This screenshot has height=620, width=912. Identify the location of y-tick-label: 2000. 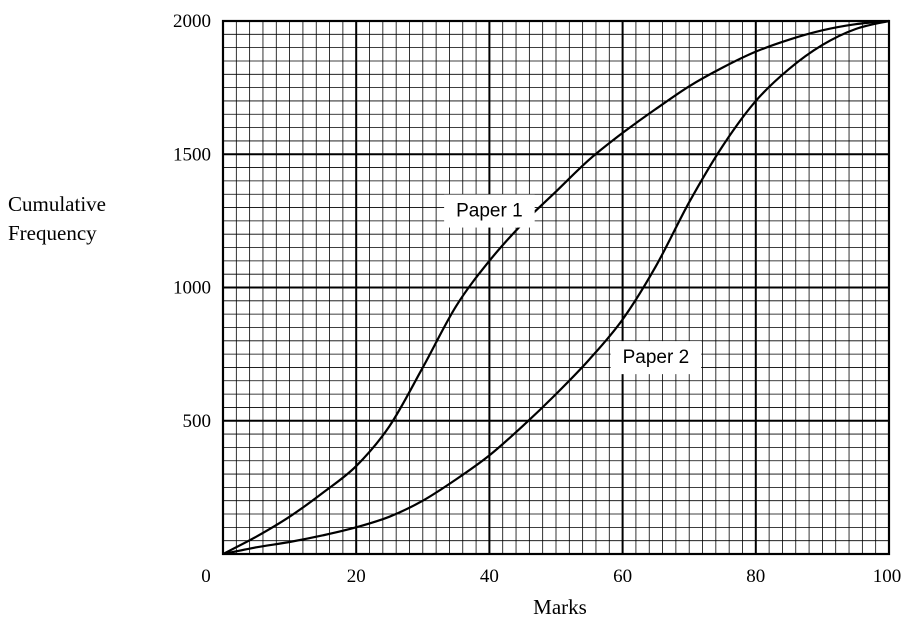
(192, 21).